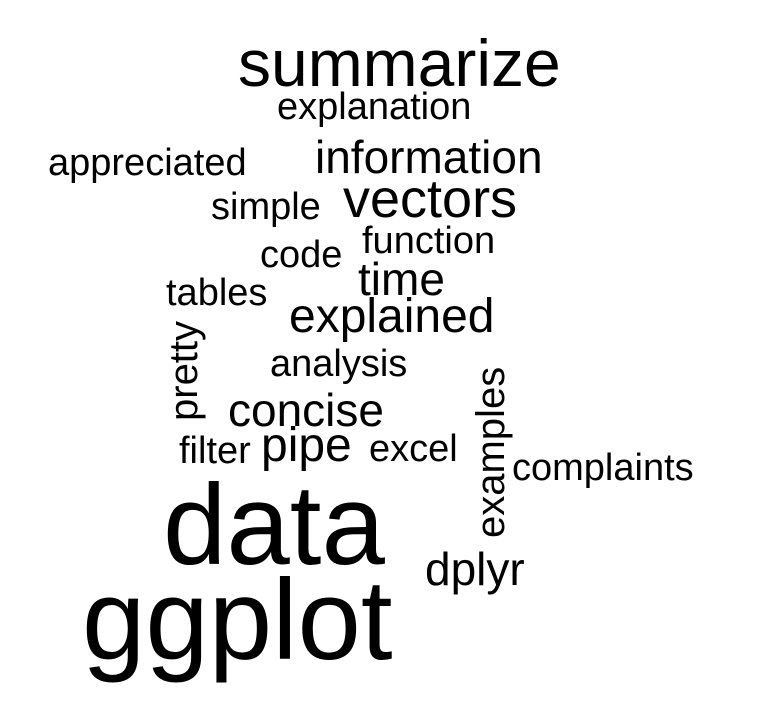 This screenshot has width=762, height=707. I want to click on word-pretty: pretty, so click(184, 370).